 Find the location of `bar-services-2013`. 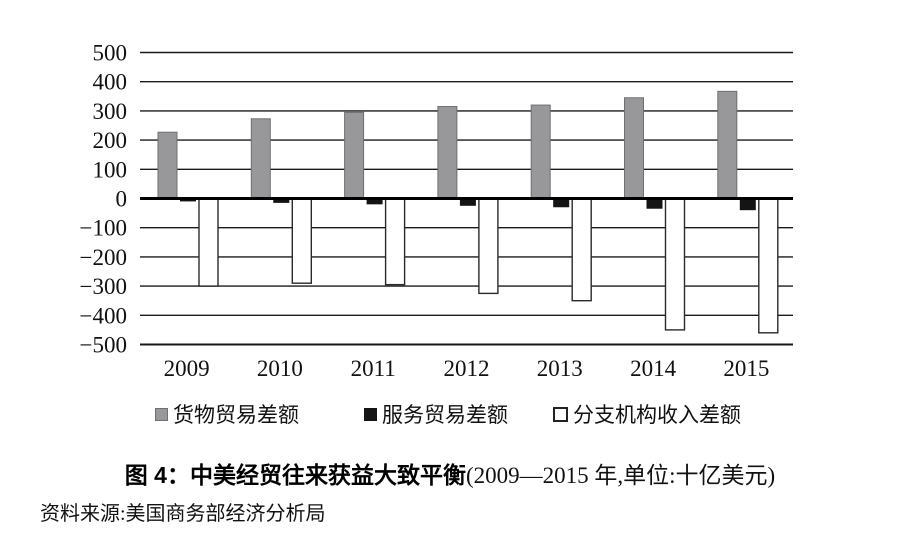

bar-services-2013 is located at coordinates (561, 203).